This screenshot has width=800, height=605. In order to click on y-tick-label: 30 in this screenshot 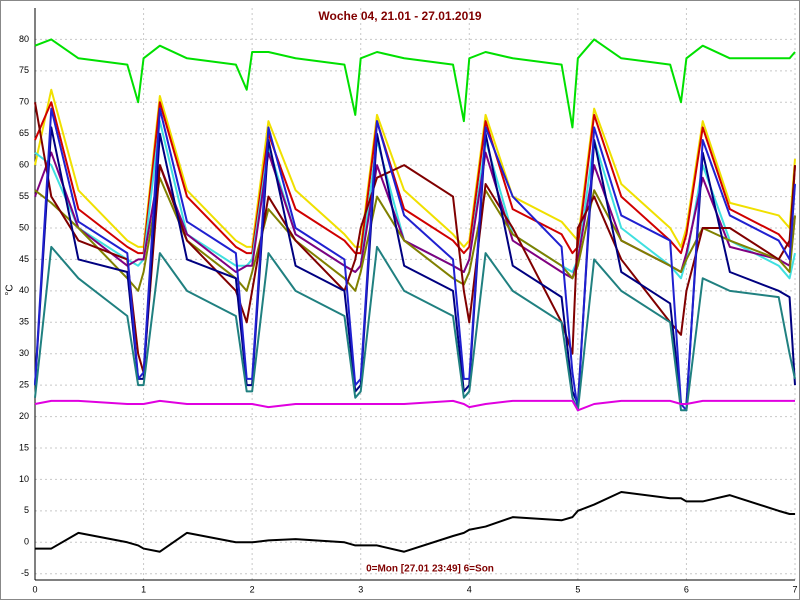, I will do `click(24, 353)`.